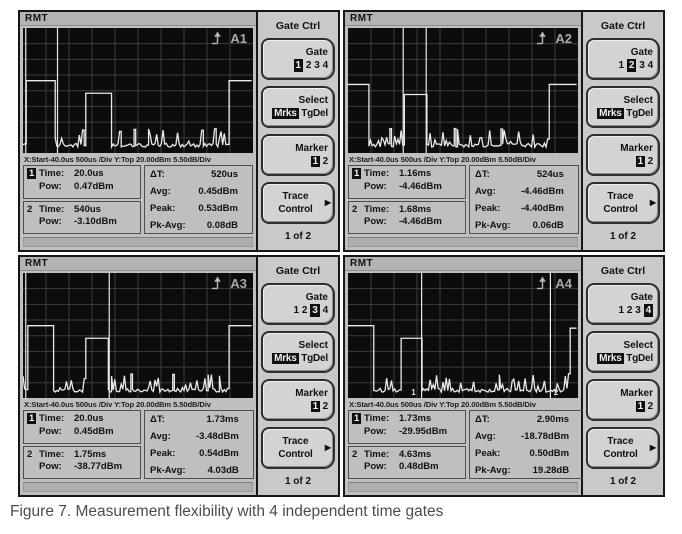 The width and height of the screenshot is (682, 534). I want to click on avg-value: -4.46dBm, so click(542, 192).